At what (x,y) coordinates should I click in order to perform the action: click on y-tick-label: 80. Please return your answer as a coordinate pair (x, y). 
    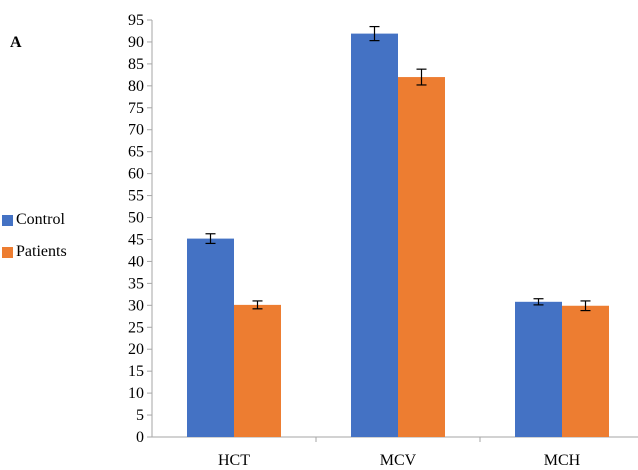
    Looking at the image, I should click on (136, 86).